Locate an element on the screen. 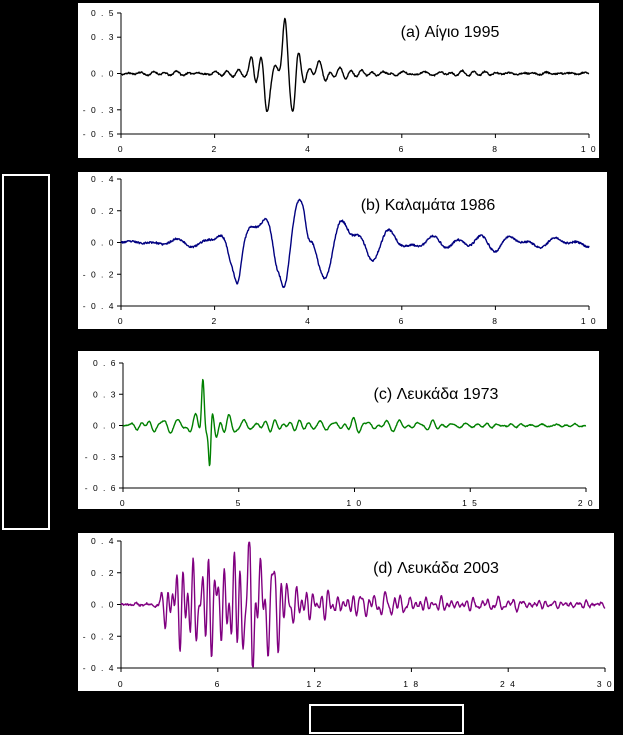 This screenshot has width=623, height=735. x-tick-label: 1 8 is located at coordinates (411, 684).